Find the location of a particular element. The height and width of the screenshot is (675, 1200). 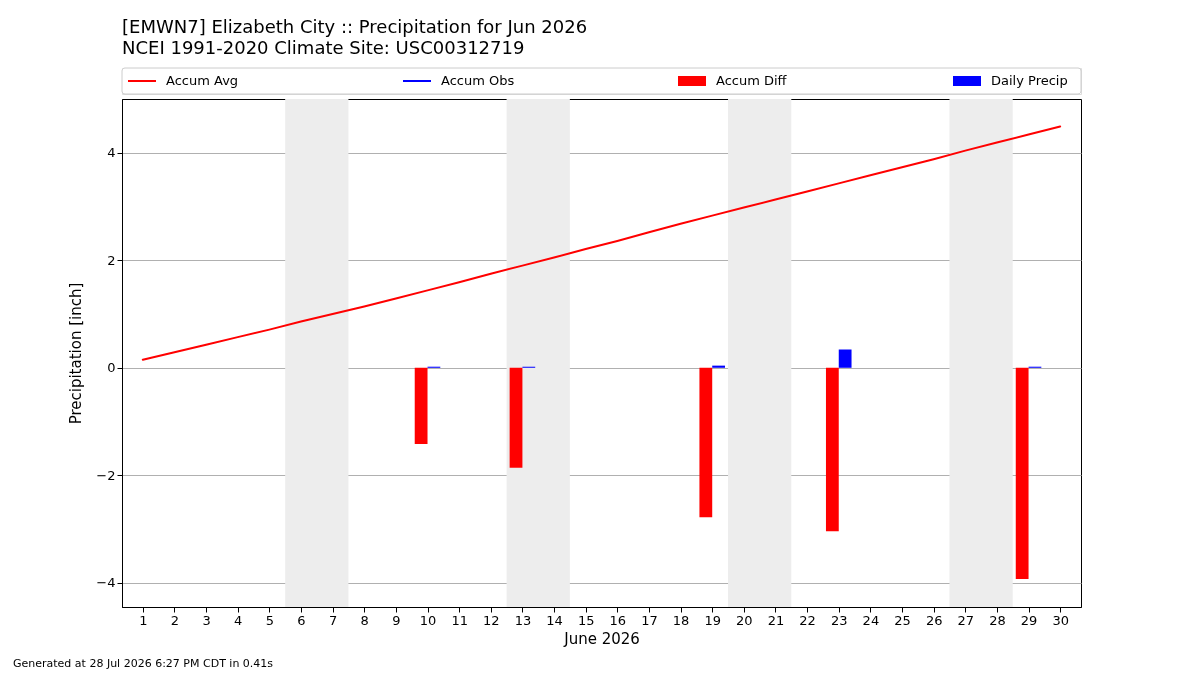

x-tick-label: 22 is located at coordinates (807, 620).